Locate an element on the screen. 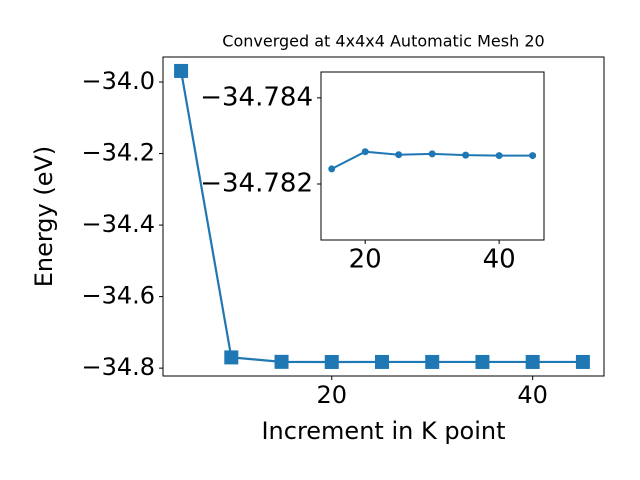  y-axis-label: Energy (eV) is located at coordinates (44, 217).